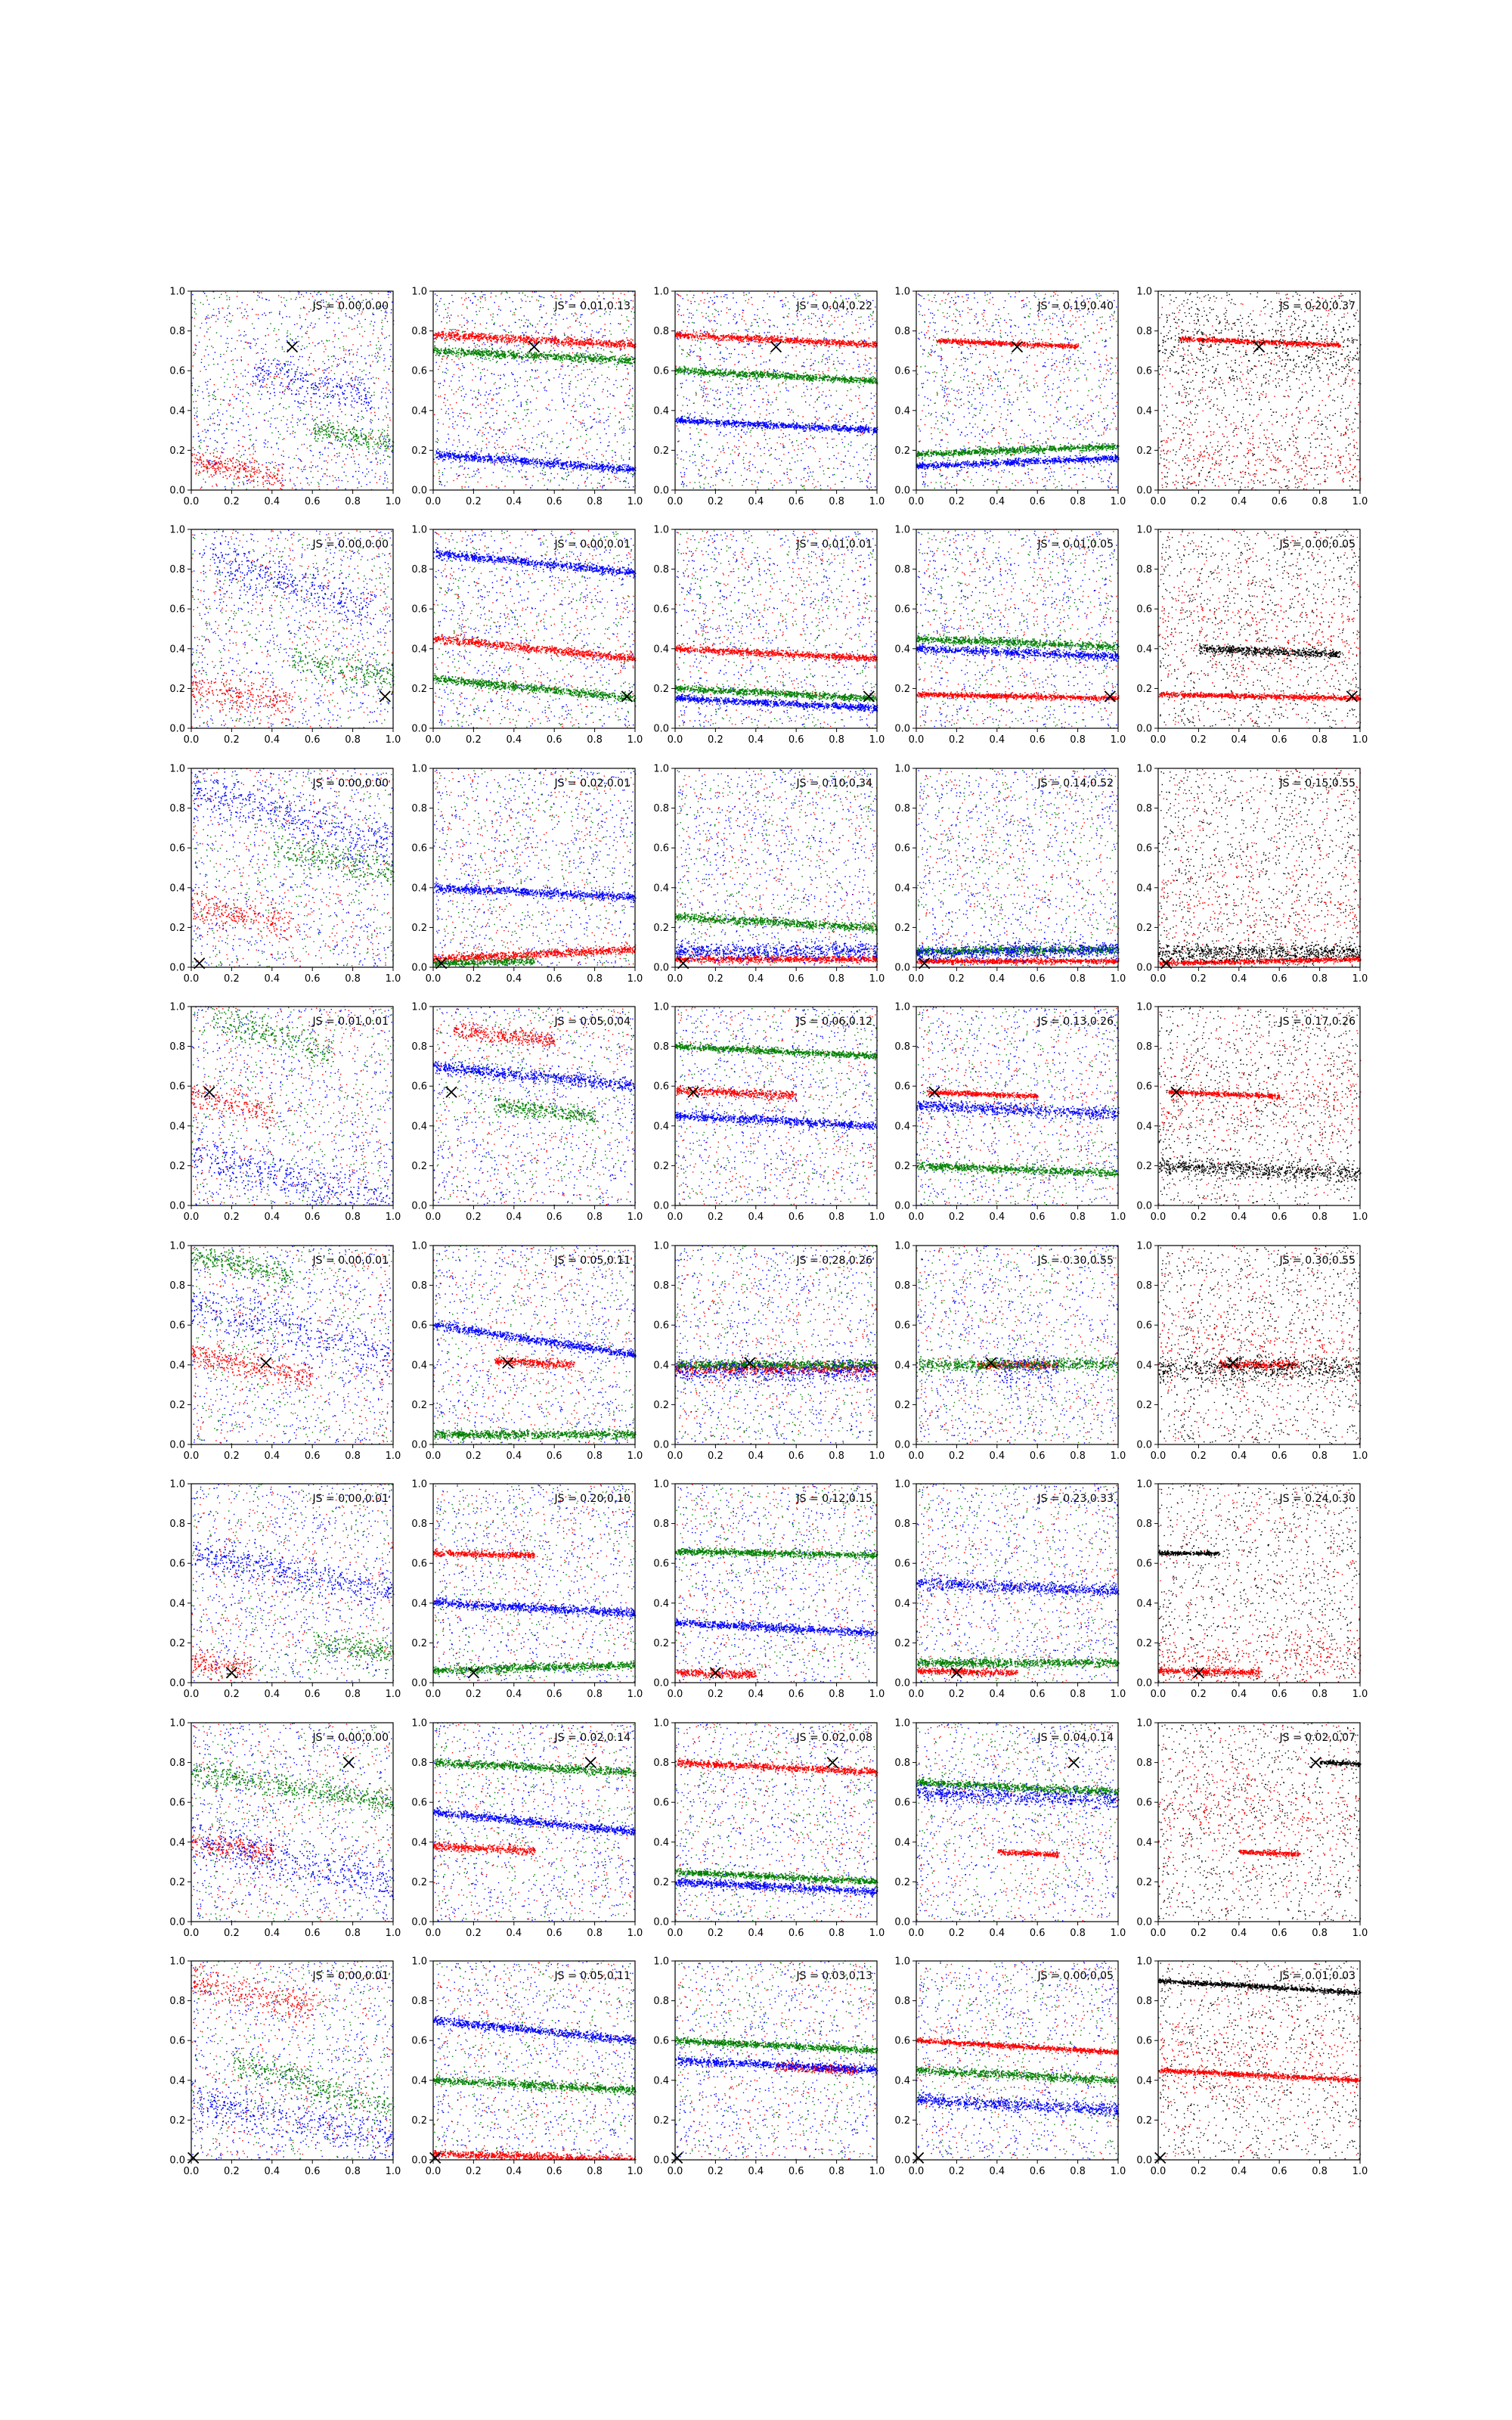  I want to click on marker-x-r5-c2, so click(508, 1363).